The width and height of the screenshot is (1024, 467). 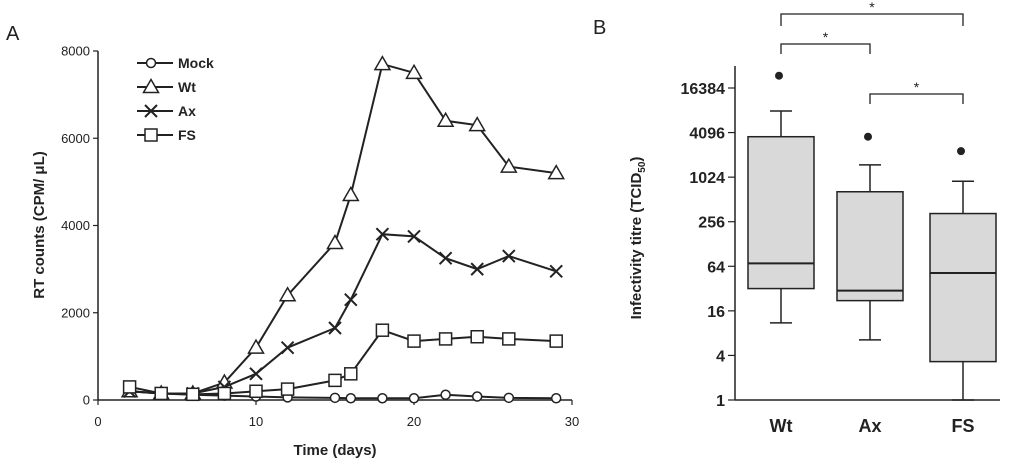 I want to click on panel-b-y-tick-label: 1, so click(x=720, y=401).